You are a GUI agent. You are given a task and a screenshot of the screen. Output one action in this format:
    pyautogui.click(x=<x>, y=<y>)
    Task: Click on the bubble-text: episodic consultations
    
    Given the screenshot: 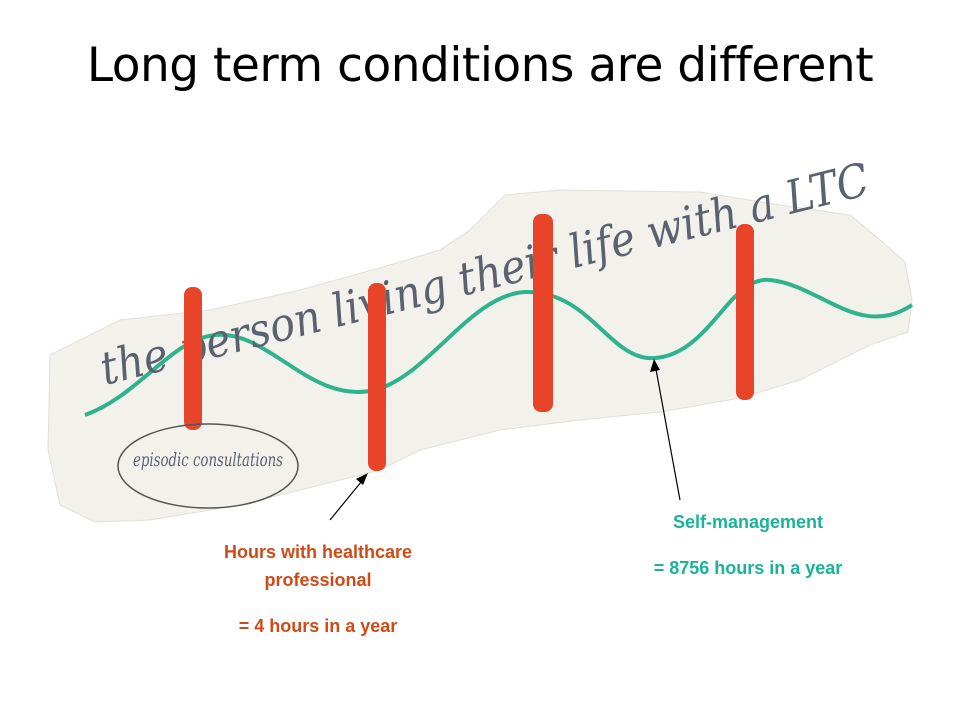 What is the action you would take?
    pyautogui.click(x=208, y=460)
    